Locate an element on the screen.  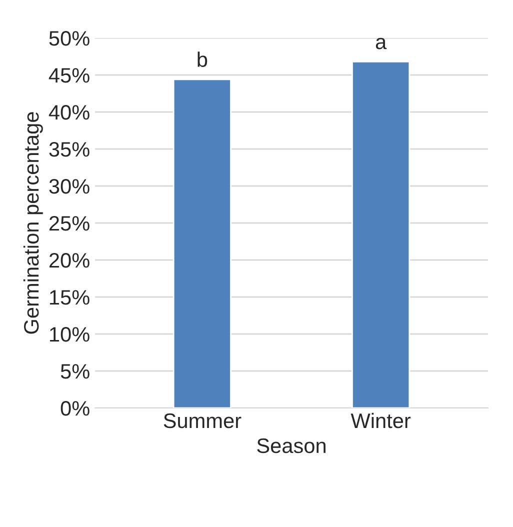
y-tick-label: 10% is located at coordinates (70, 334).